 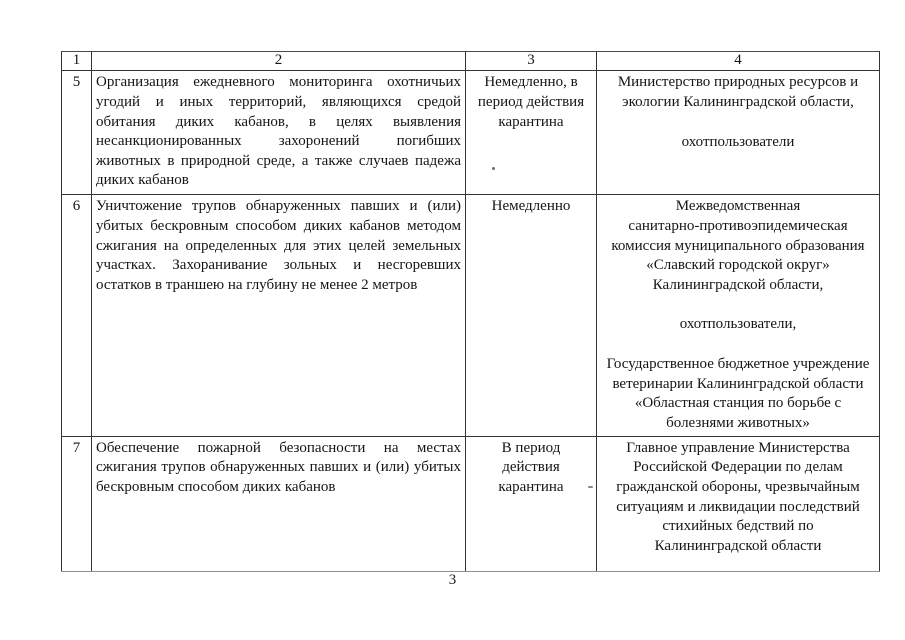 What do you see at coordinates (278, 61) in the screenshot?
I see `header-col-2: 2` at bounding box center [278, 61].